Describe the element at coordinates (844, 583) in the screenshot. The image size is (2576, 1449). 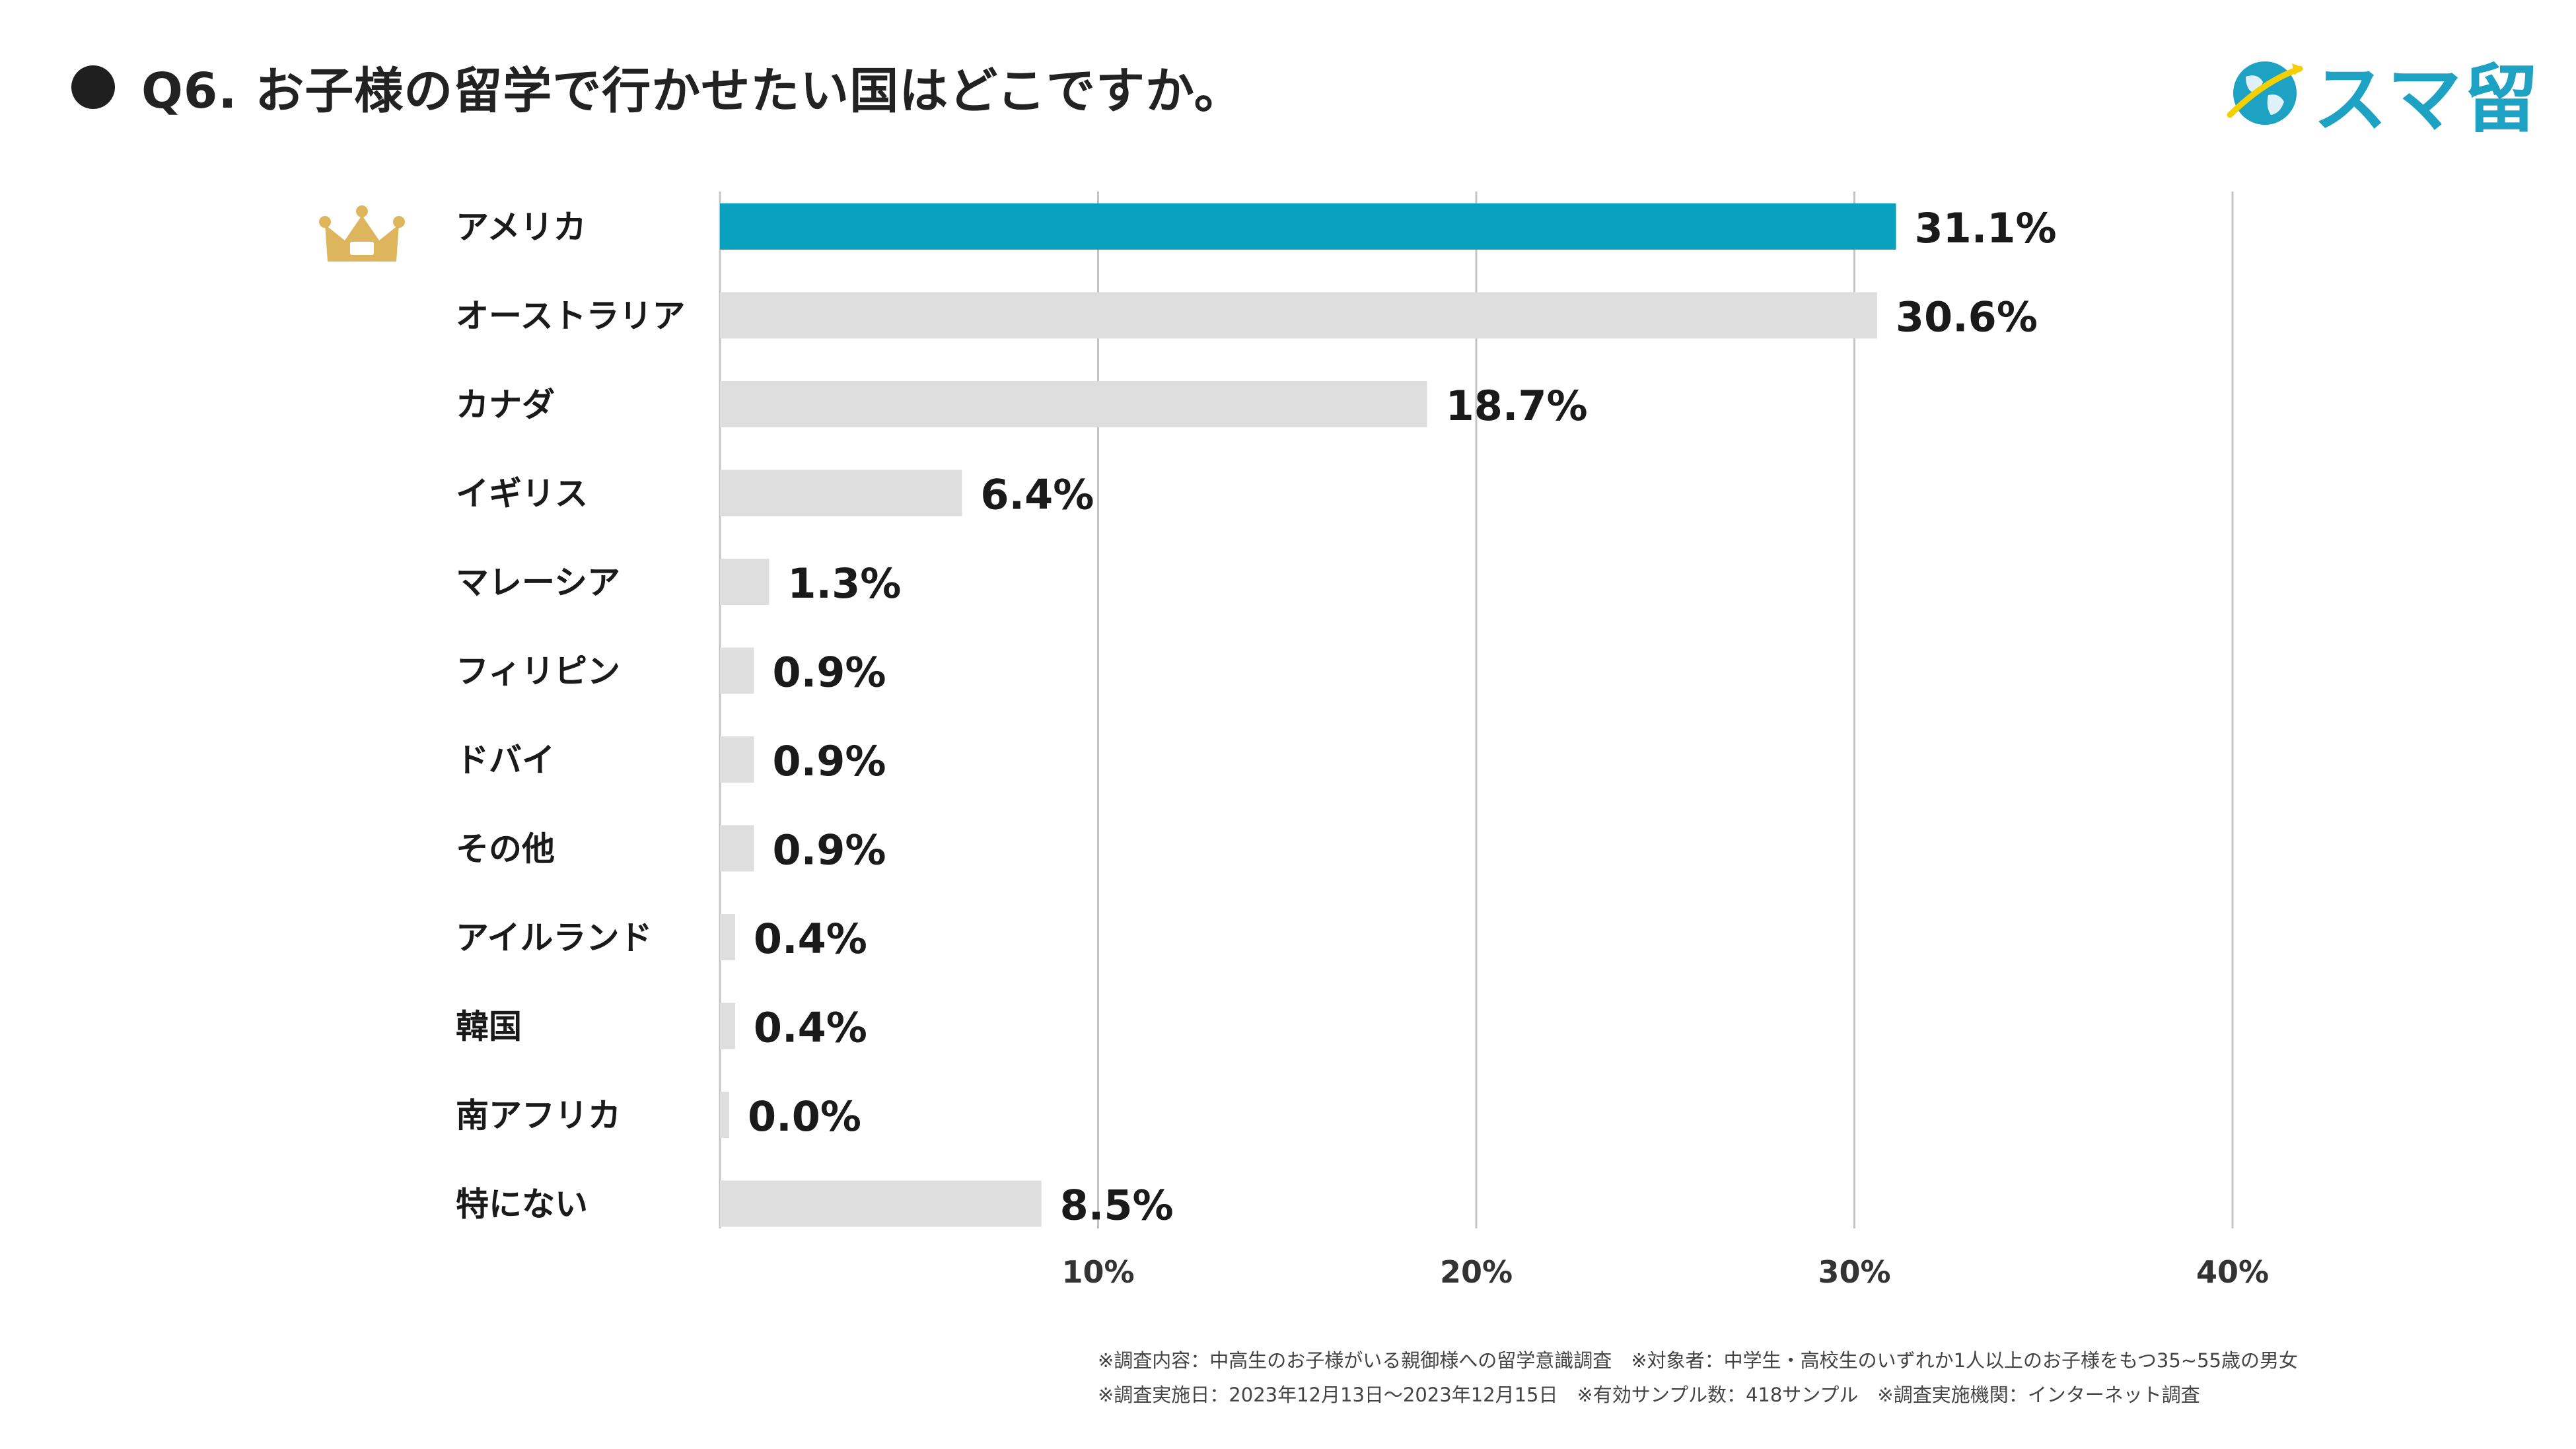
I see `value-label: 1.3%` at that location.